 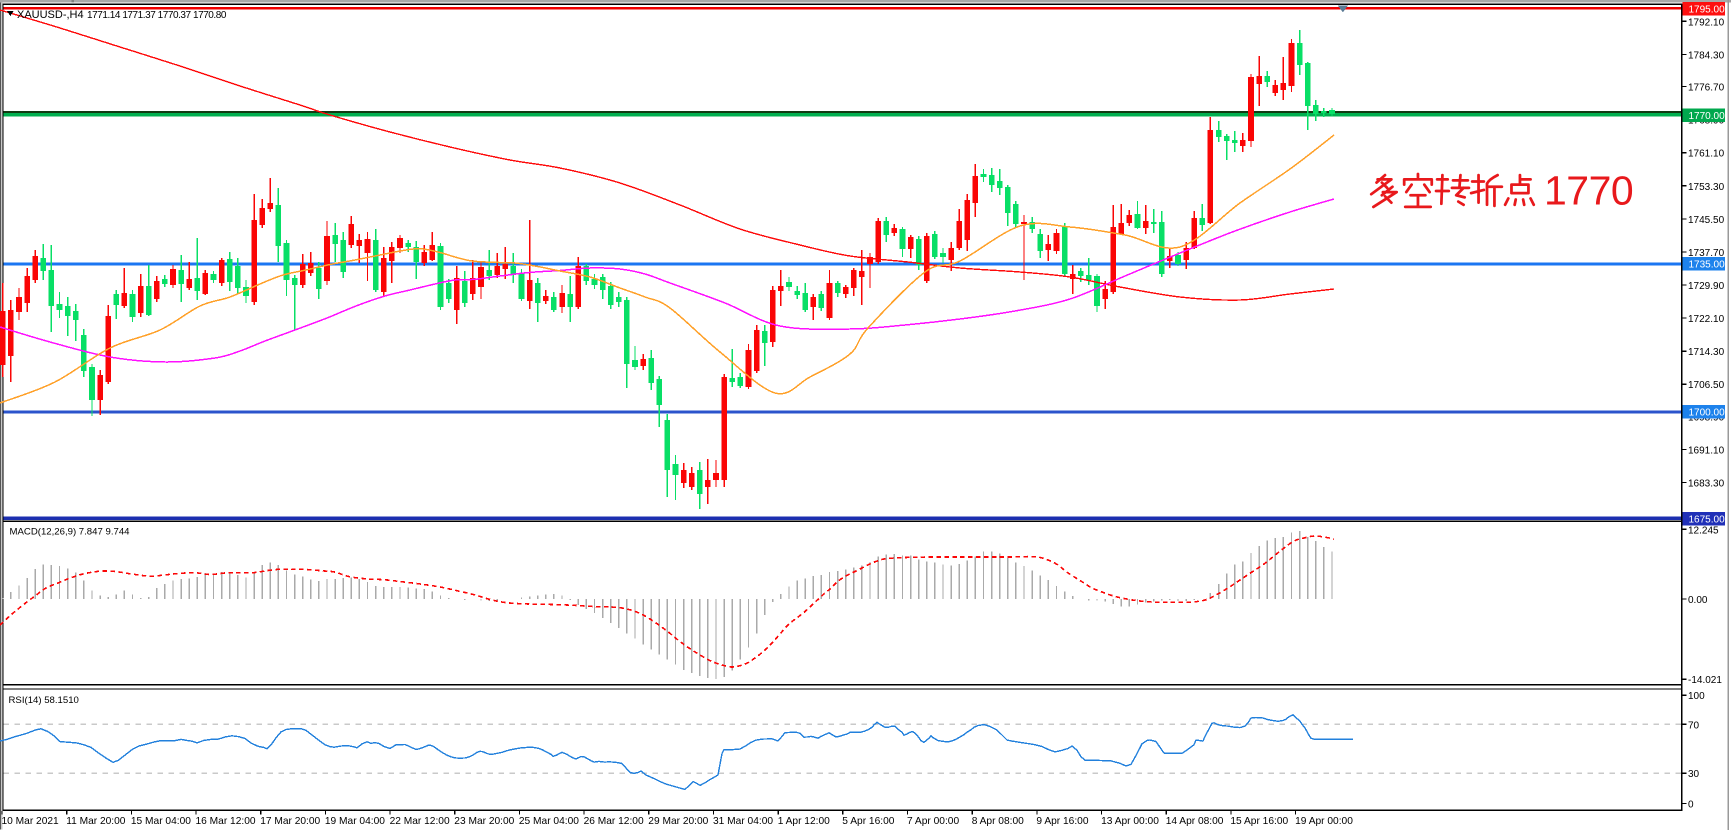 I want to click on svg-text: 1 Apr 12:00, so click(x=804, y=821).